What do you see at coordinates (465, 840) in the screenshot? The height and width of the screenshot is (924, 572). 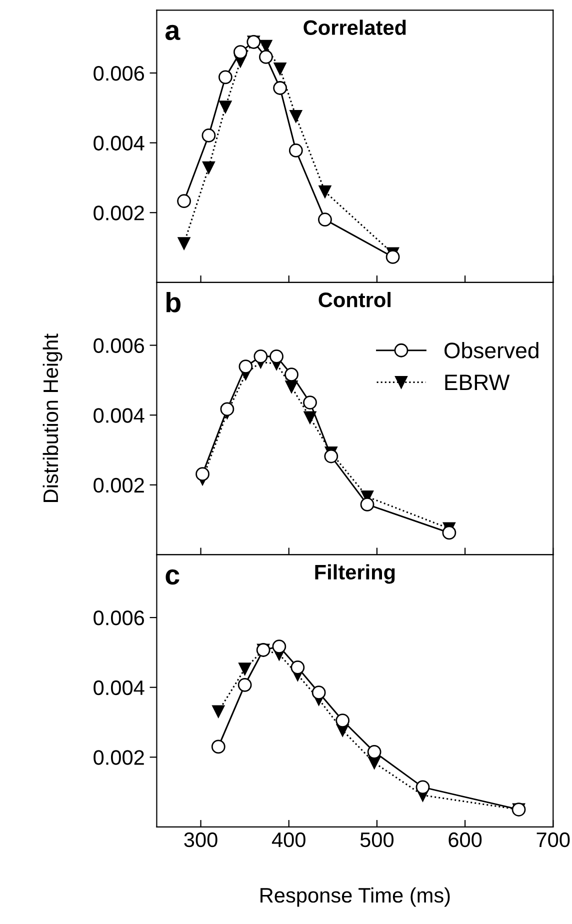 I see `x-tick-label: 600` at bounding box center [465, 840].